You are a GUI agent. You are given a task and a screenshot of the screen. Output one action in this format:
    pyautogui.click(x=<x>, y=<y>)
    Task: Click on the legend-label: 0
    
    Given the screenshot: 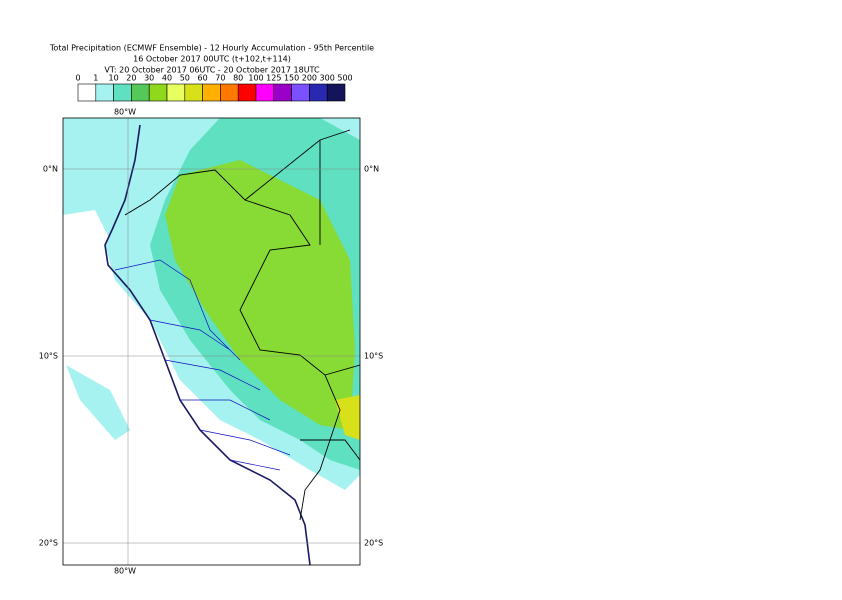 What is the action you would take?
    pyautogui.click(x=77, y=78)
    